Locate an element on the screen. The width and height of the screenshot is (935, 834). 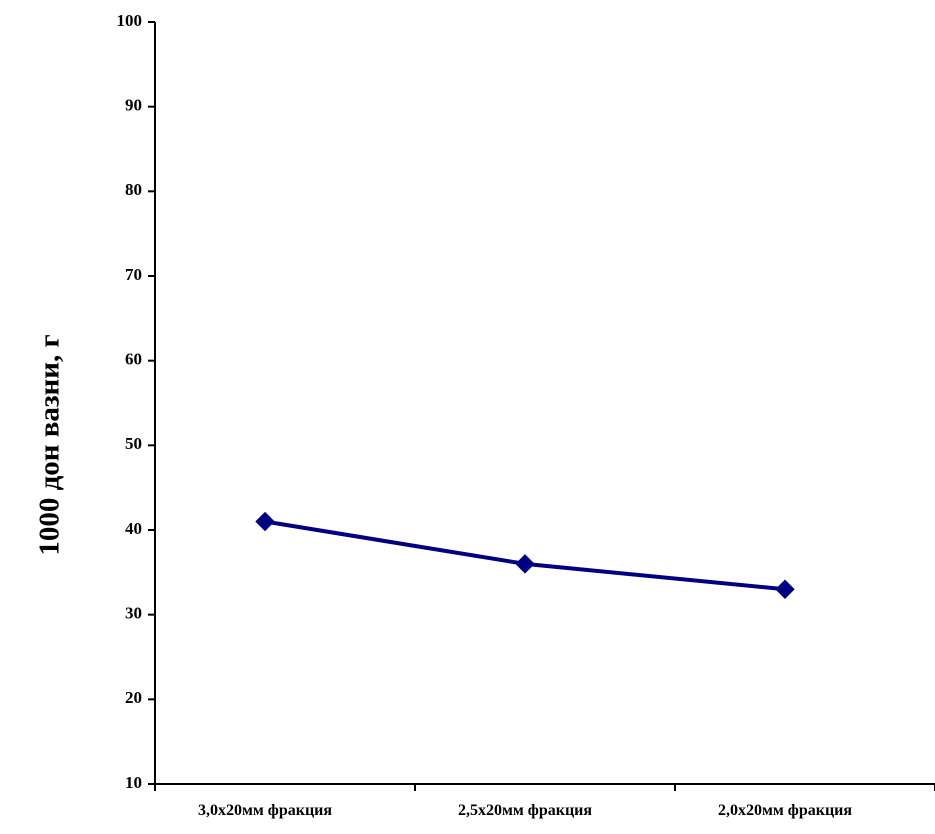
y-tick-label: 100 is located at coordinates (130, 20).